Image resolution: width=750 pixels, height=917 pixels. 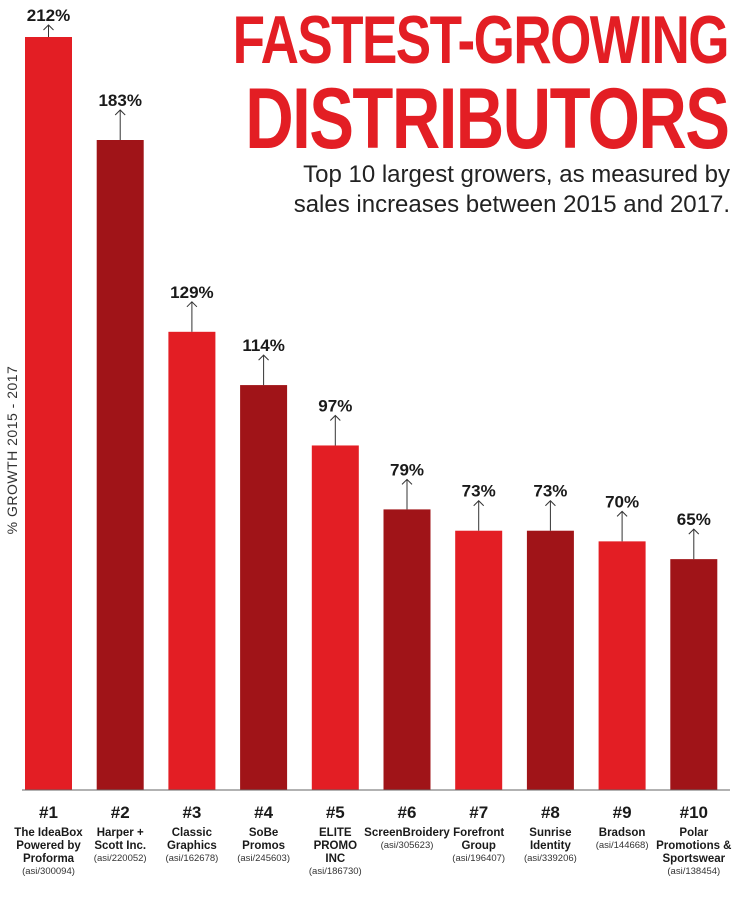 I want to click on data-label-7: 73%, so click(x=479, y=491).